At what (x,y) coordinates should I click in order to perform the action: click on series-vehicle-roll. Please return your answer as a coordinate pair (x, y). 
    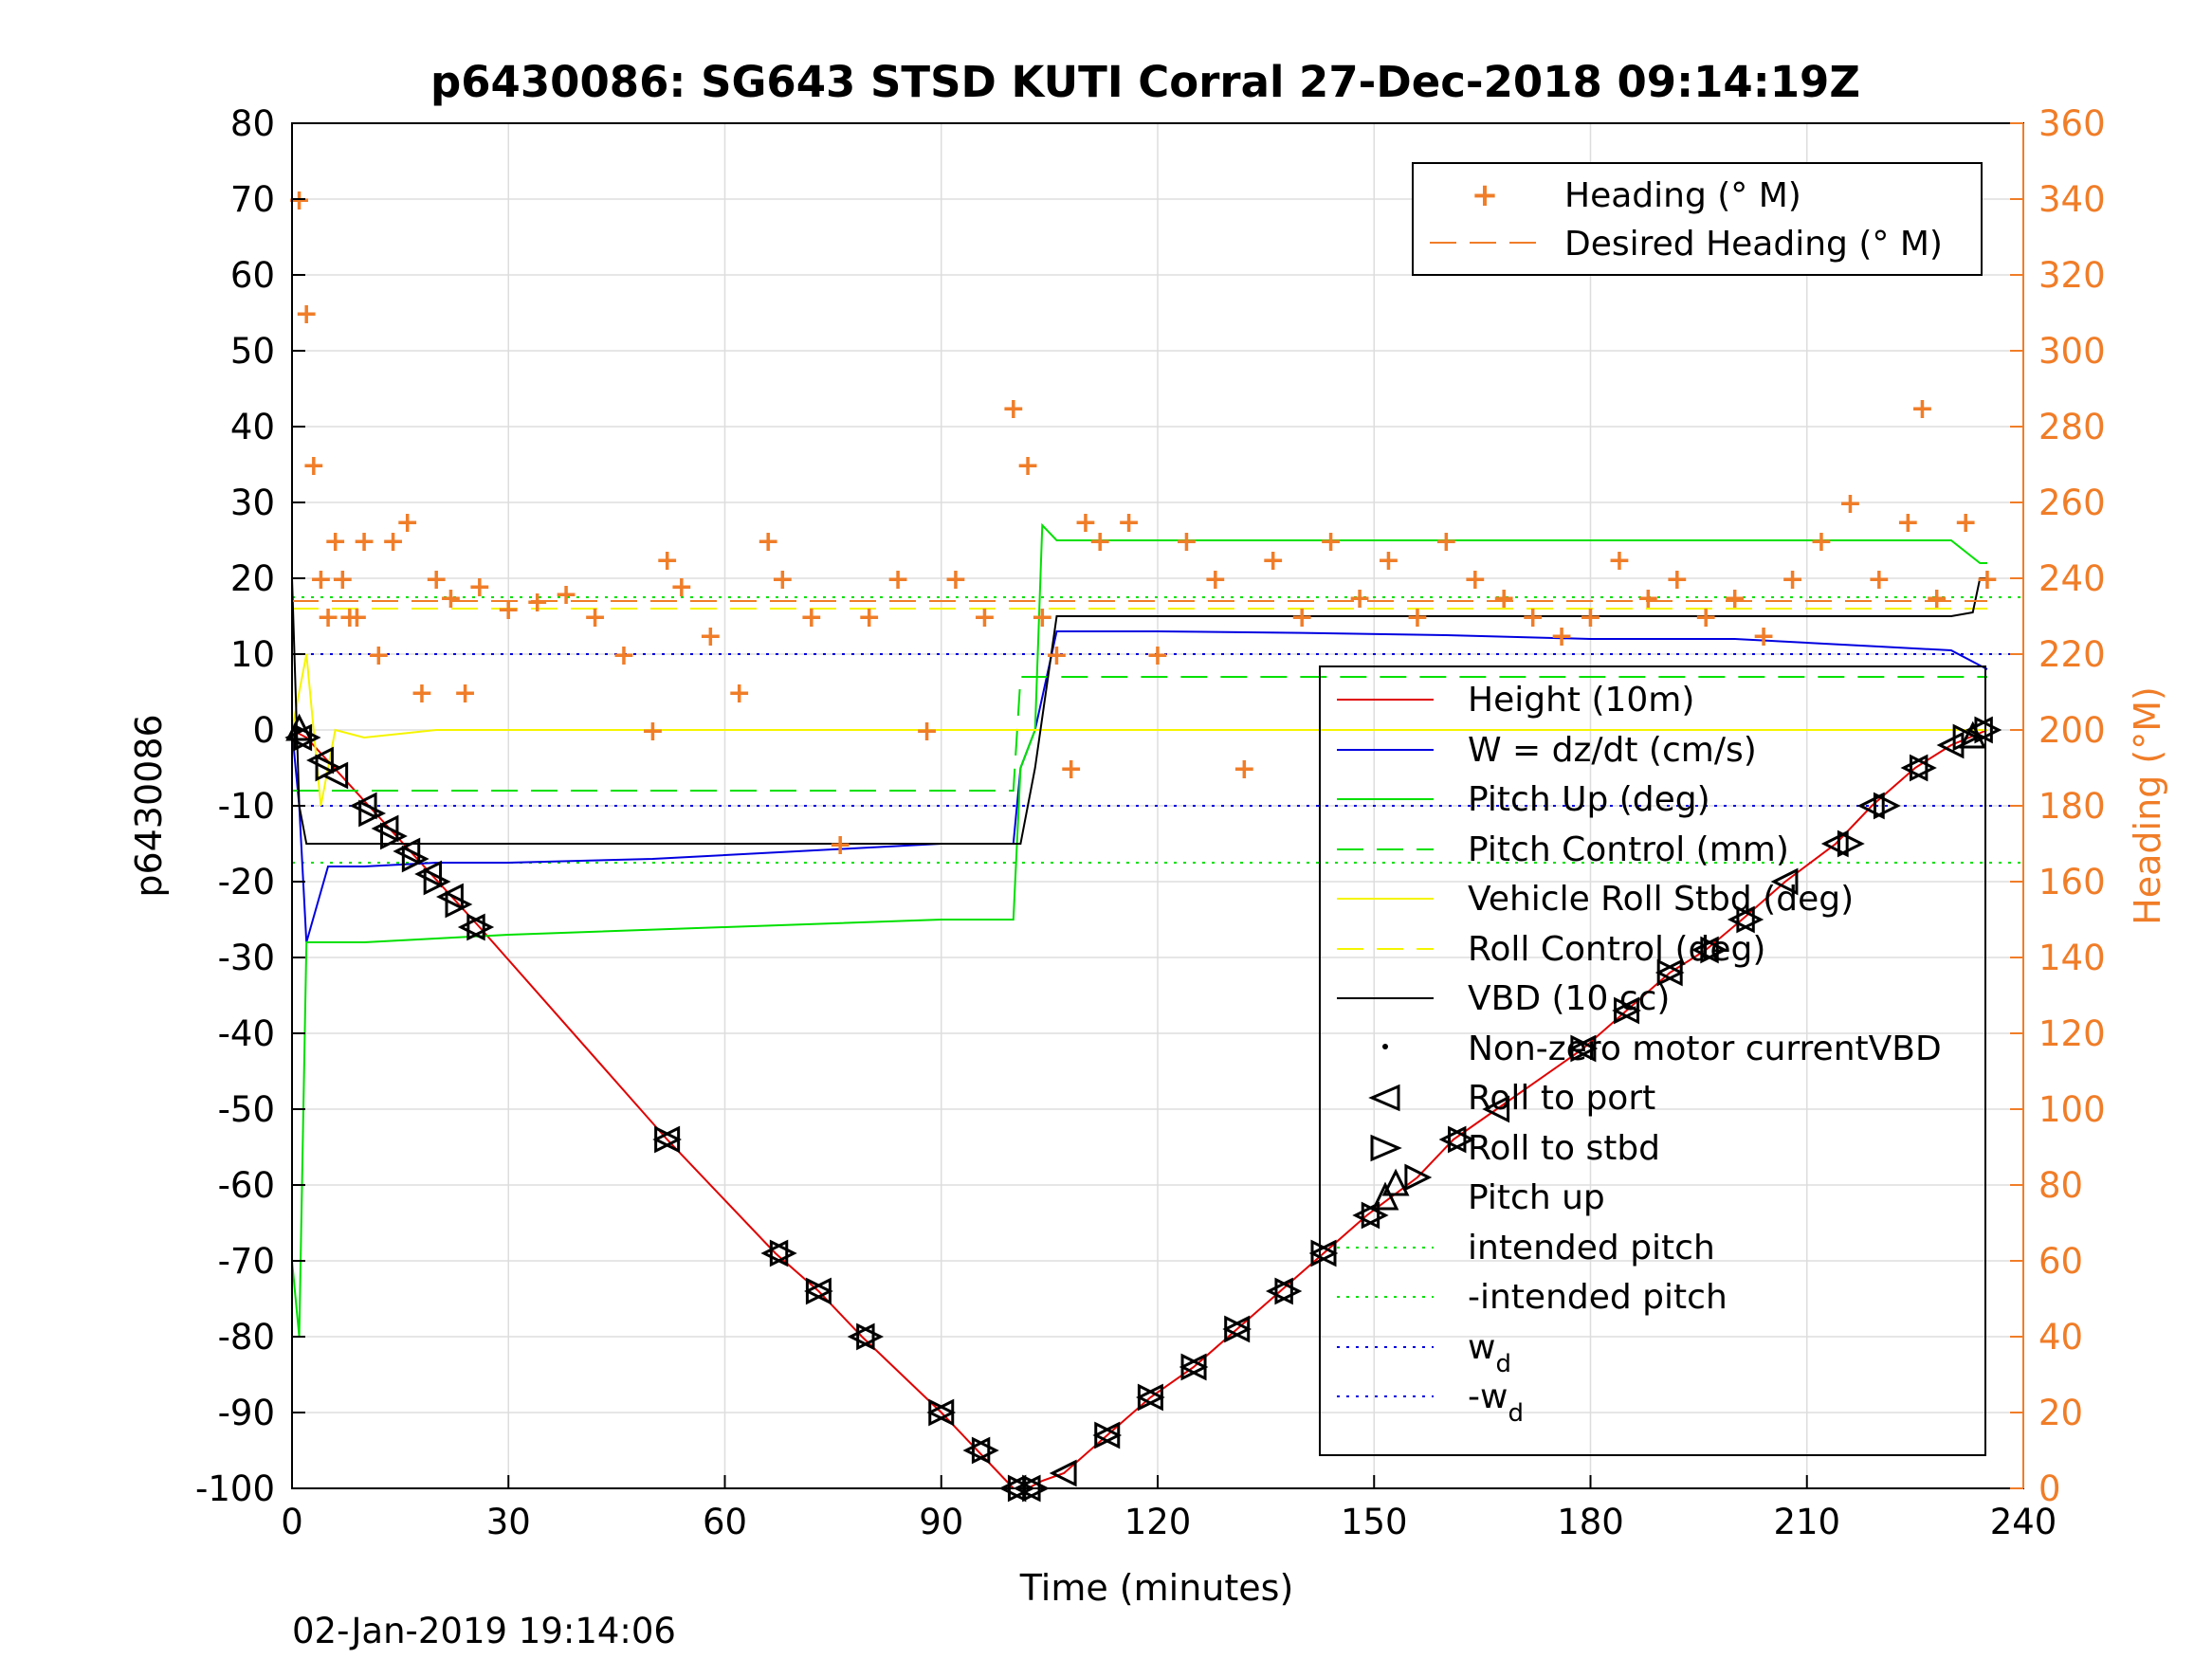
    Looking at the image, I should click on (1139, 730).